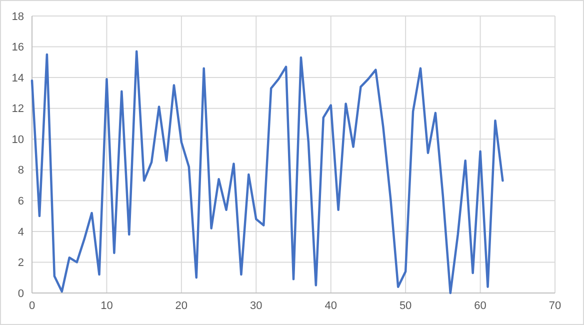  What do you see at coordinates (405, 306) in the screenshot?
I see `x-tick-label: 50` at bounding box center [405, 306].